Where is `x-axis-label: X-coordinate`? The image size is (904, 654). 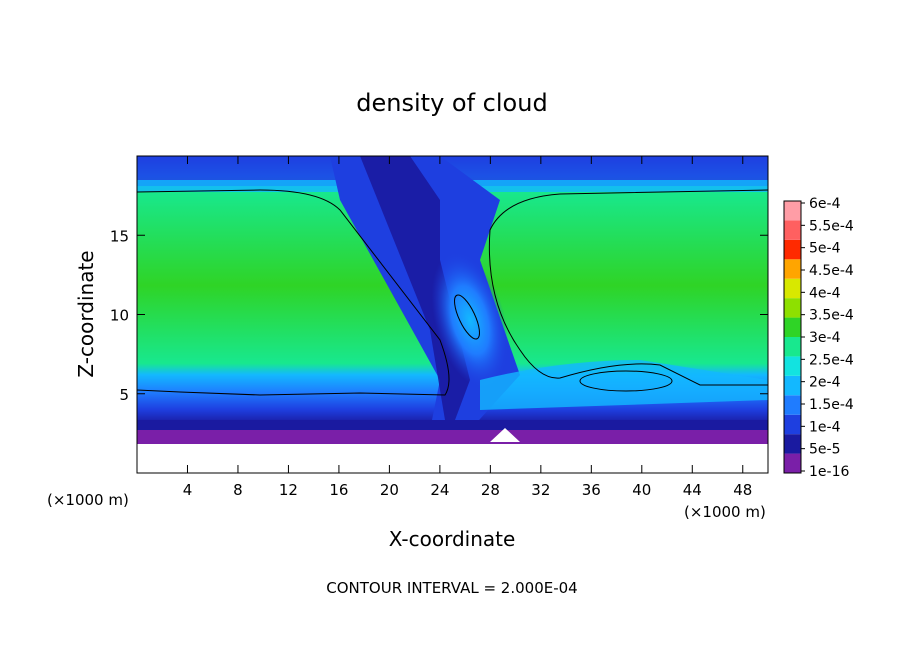
x-axis-label: X-coordinate is located at coordinates (452, 539).